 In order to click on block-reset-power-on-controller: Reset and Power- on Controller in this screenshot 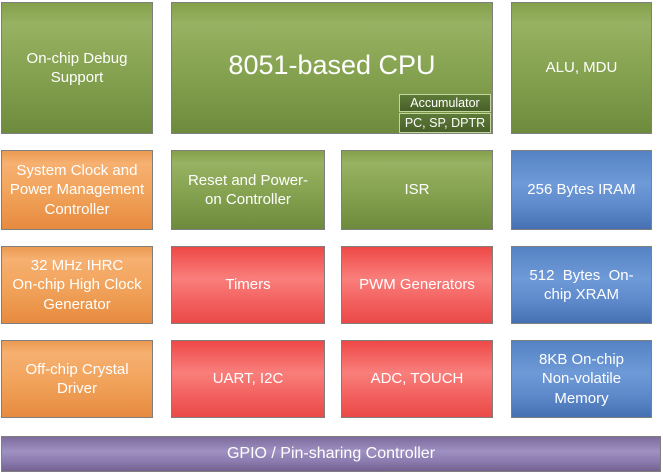, I will do `click(248, 190)`.